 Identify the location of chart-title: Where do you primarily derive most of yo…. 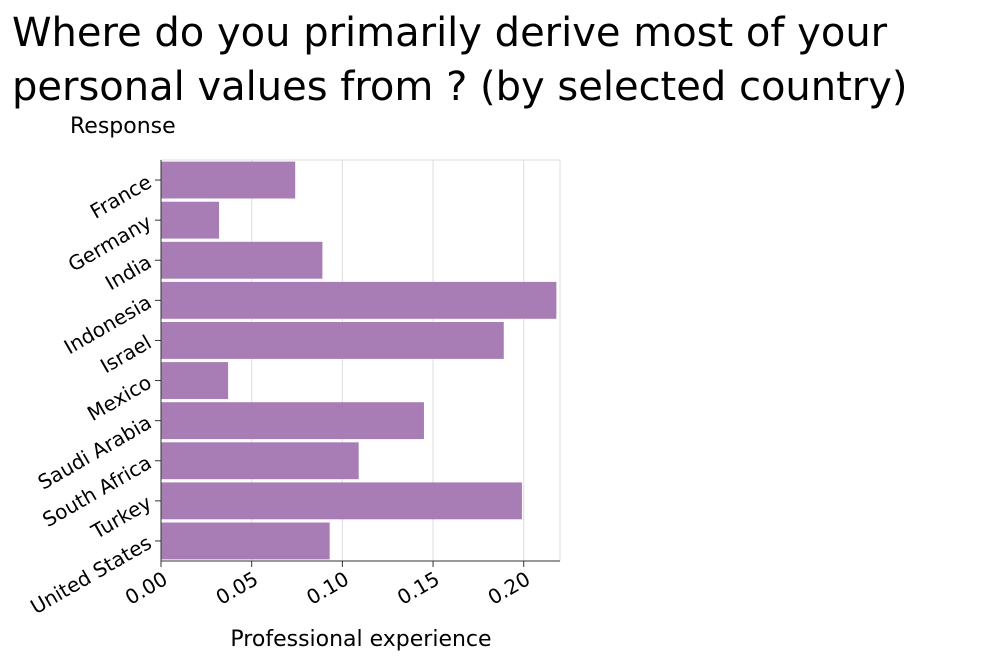
(460, 60).